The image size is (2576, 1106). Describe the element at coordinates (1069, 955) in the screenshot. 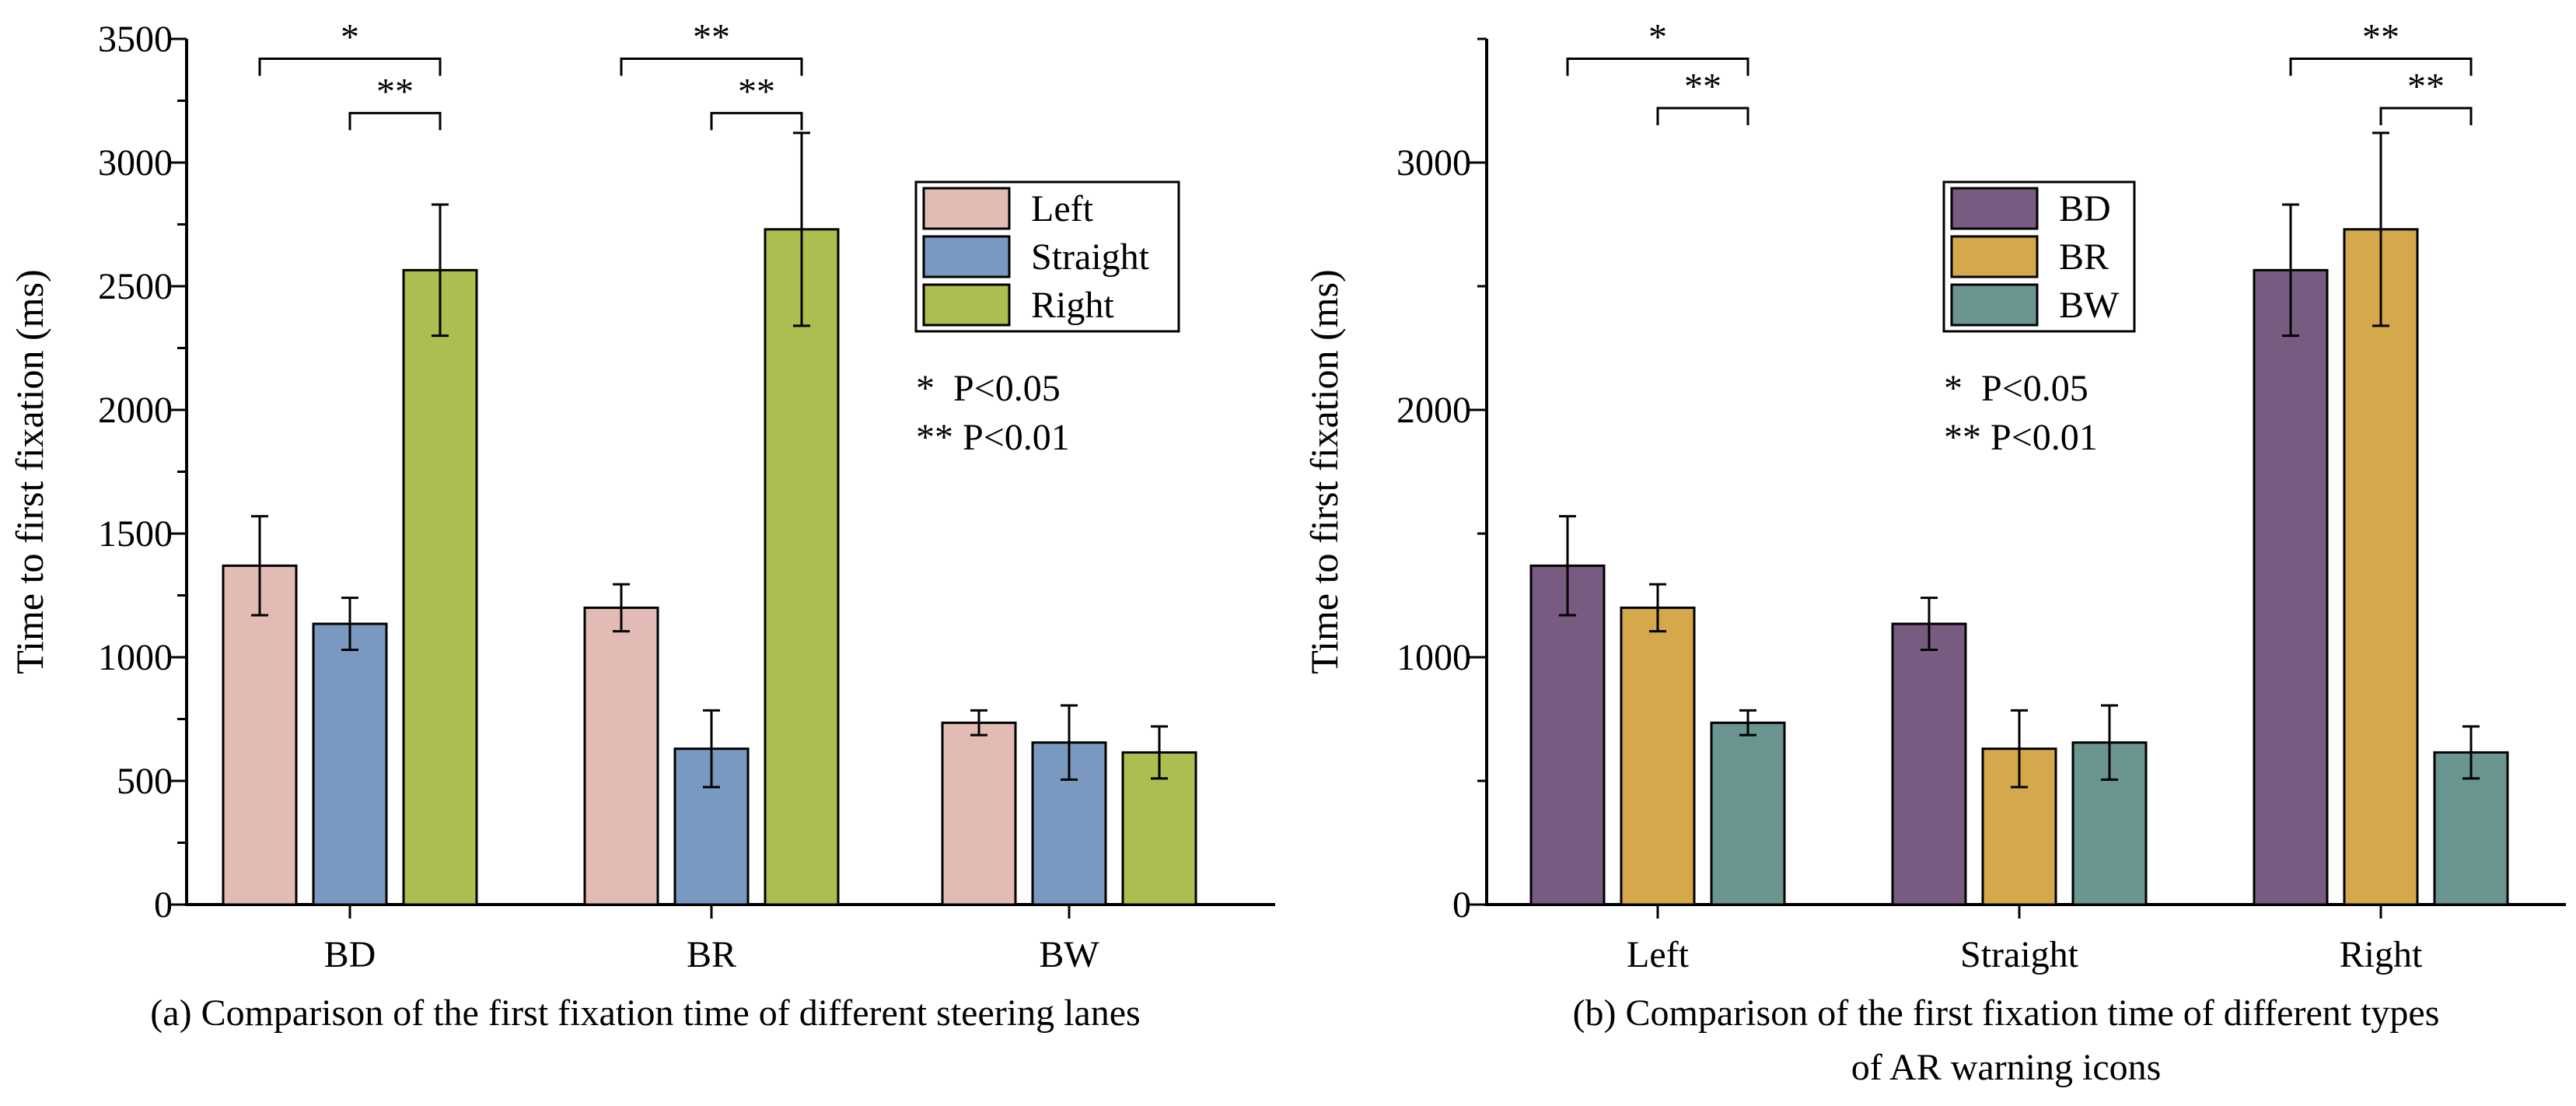

I see `x-tick-label: BW` at that location.